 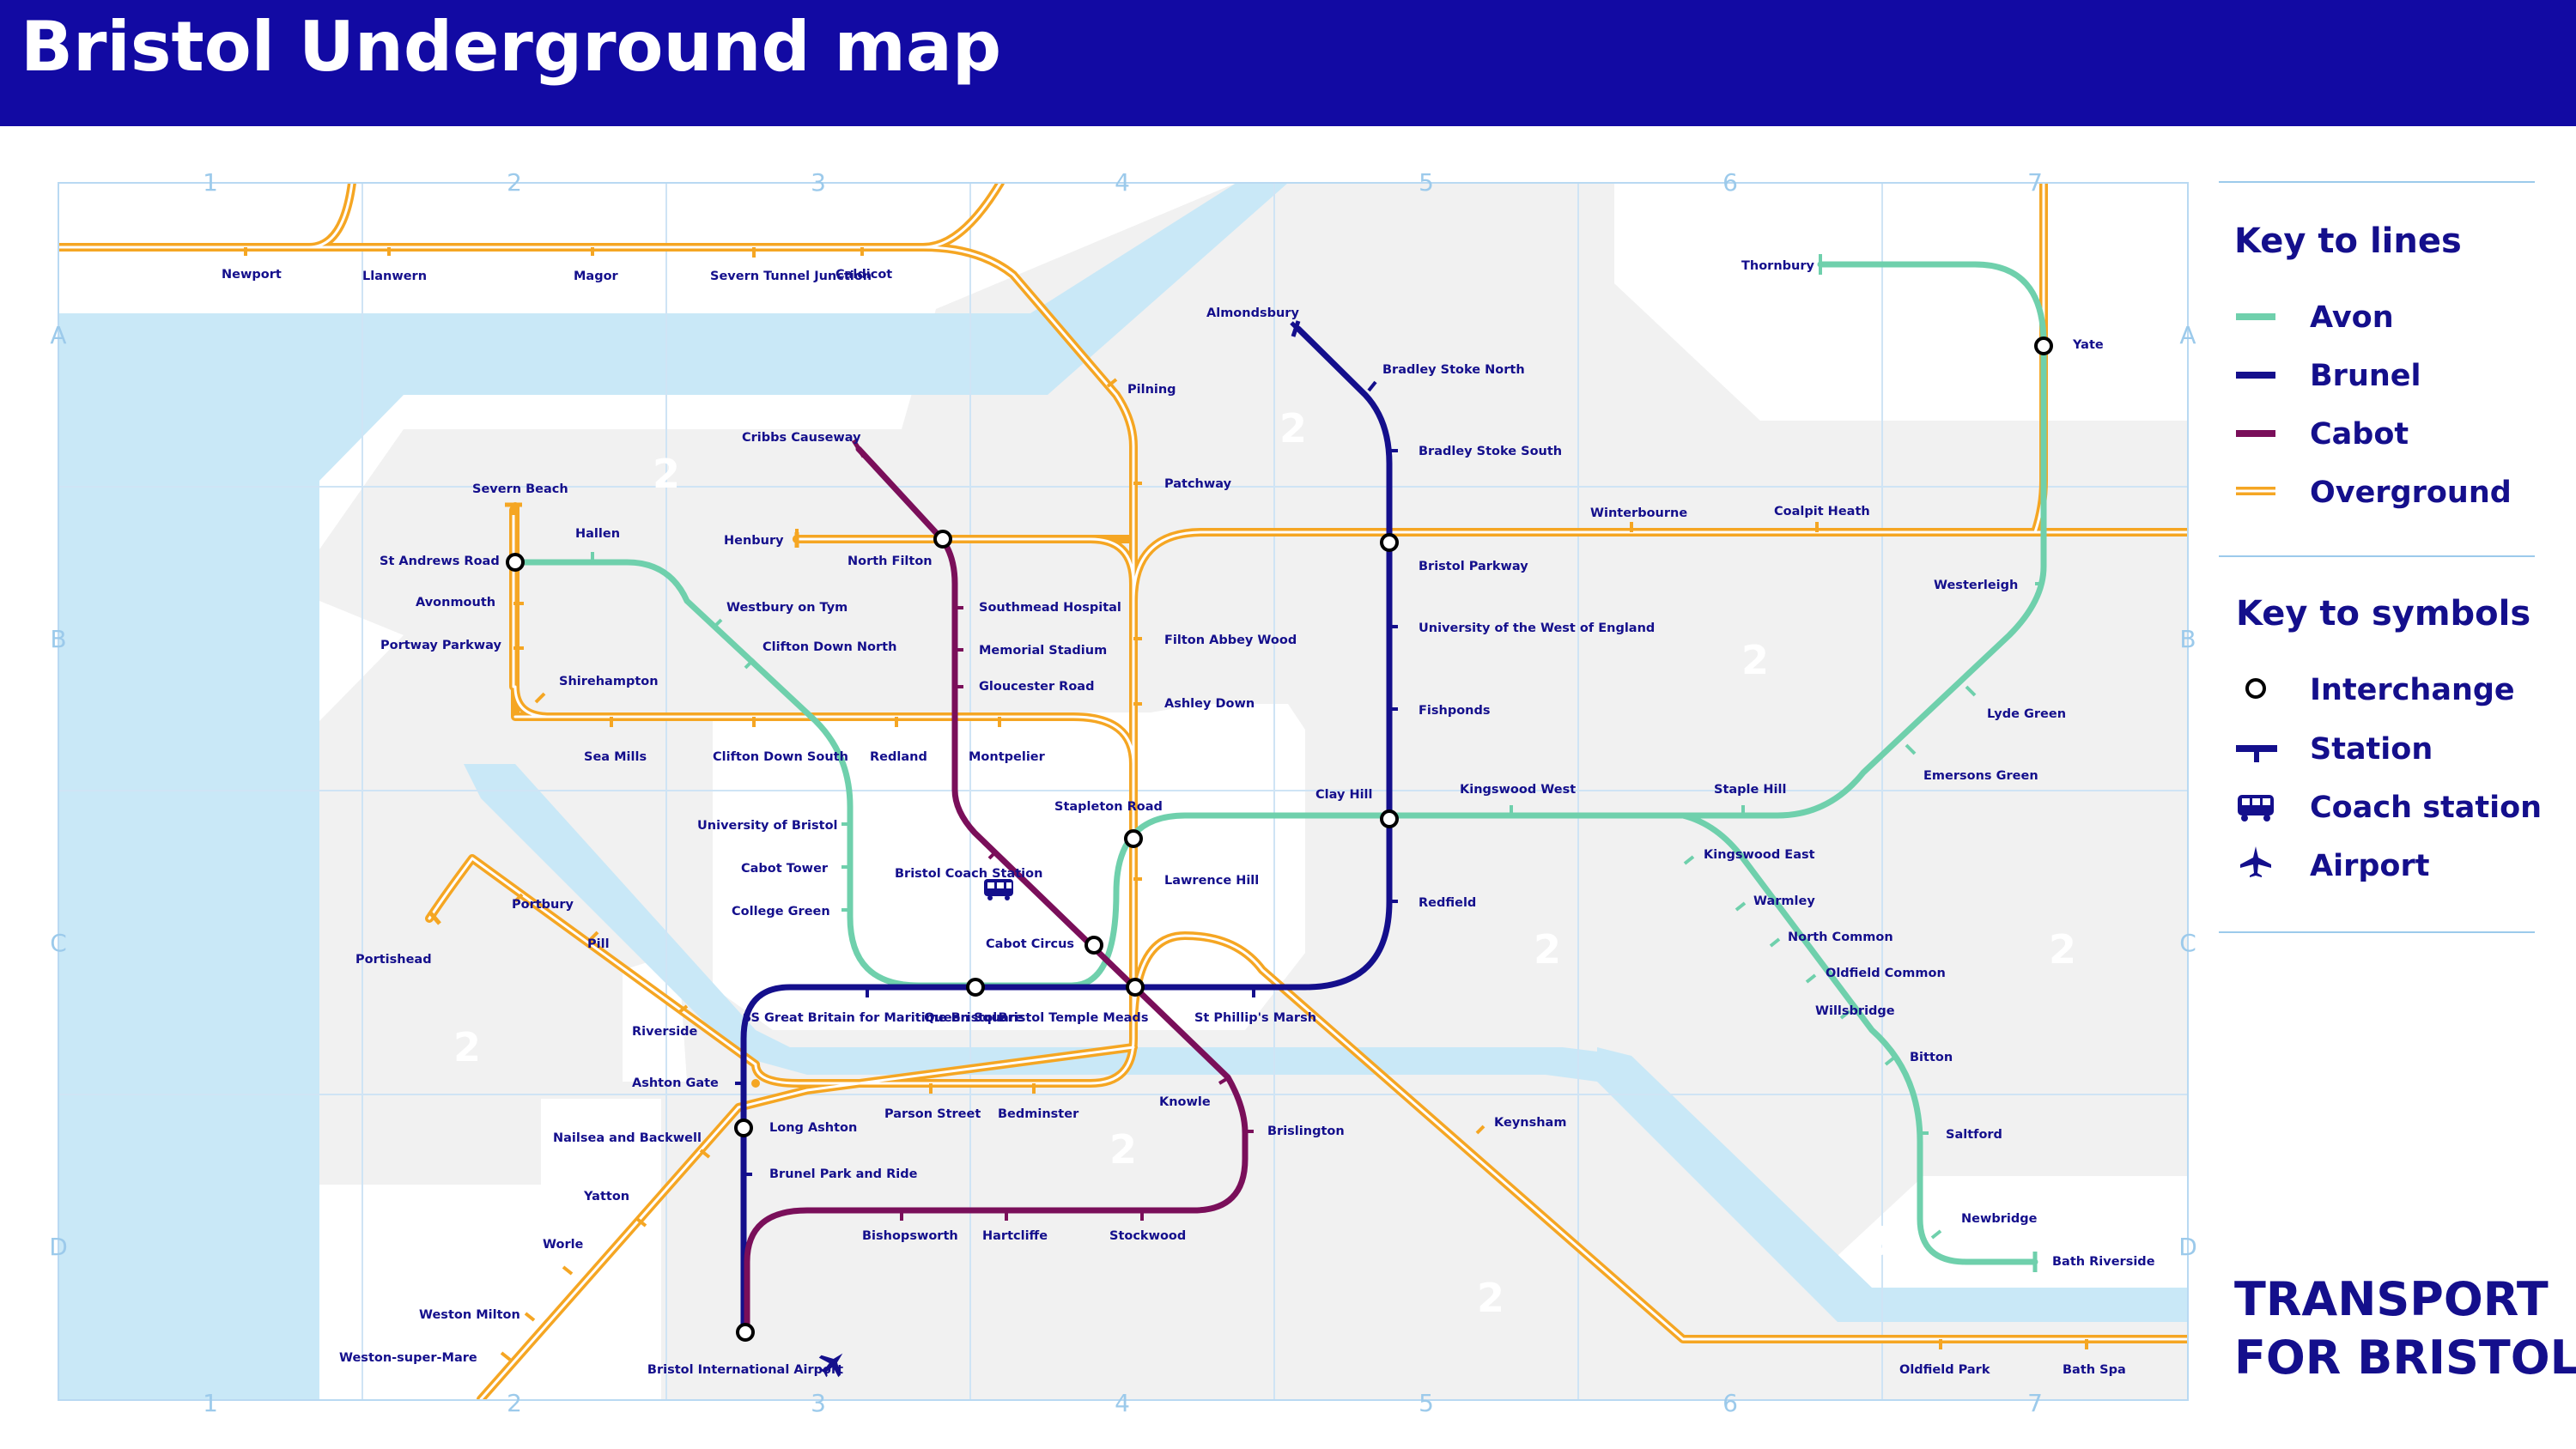 What do you see at coordinates (596, 276) in the screenshot?
I see `station-label: Magor` at bounding box center [596, 276].